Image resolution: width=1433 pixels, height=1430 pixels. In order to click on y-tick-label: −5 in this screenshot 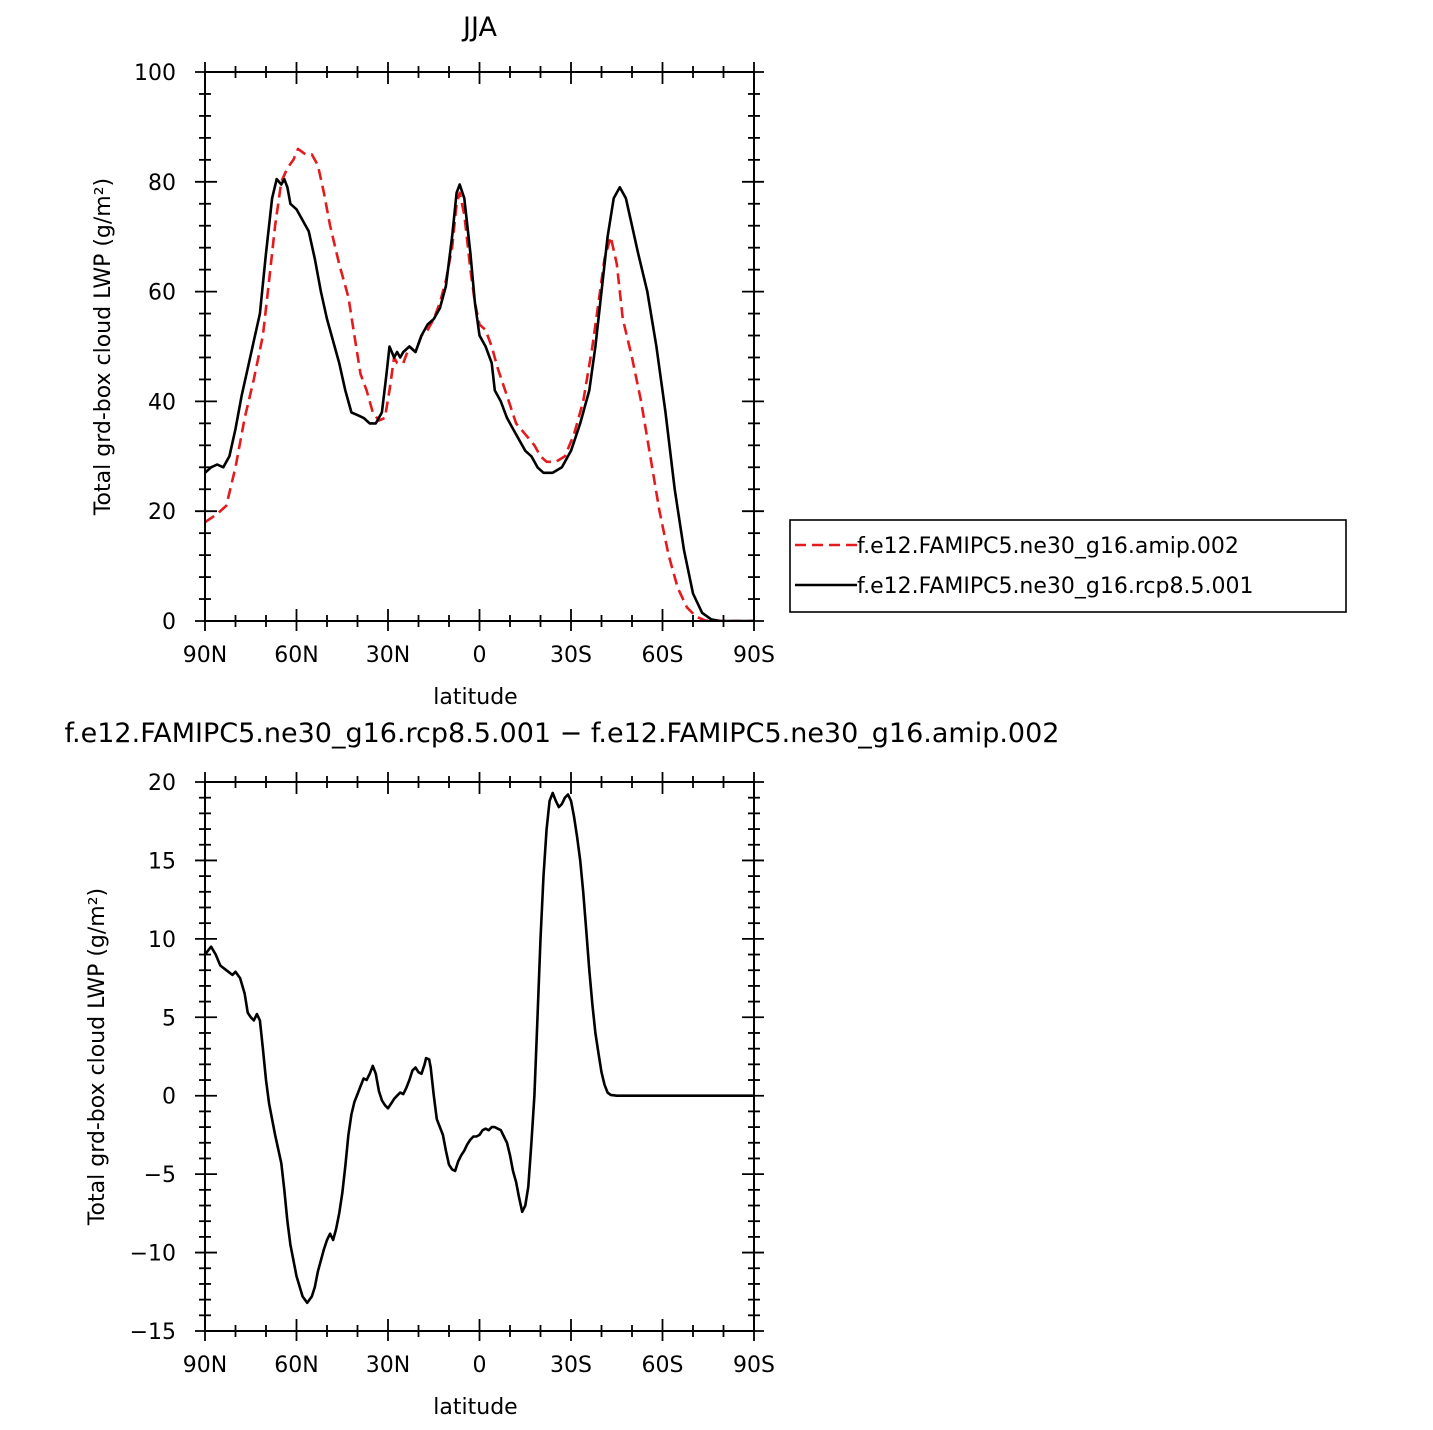, I will do `click(160, 1175)`.